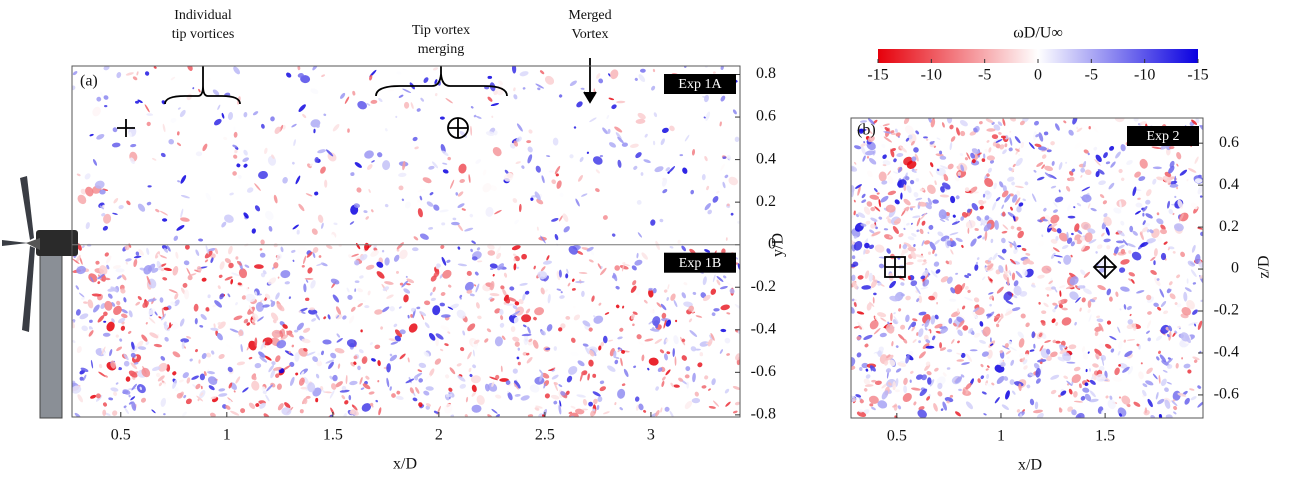 The image size is (1290, 481). What do you see at coordinates (203, 34) in the screenshot?
I see `annotation: tip vortices` at bounding box center [203, 34].